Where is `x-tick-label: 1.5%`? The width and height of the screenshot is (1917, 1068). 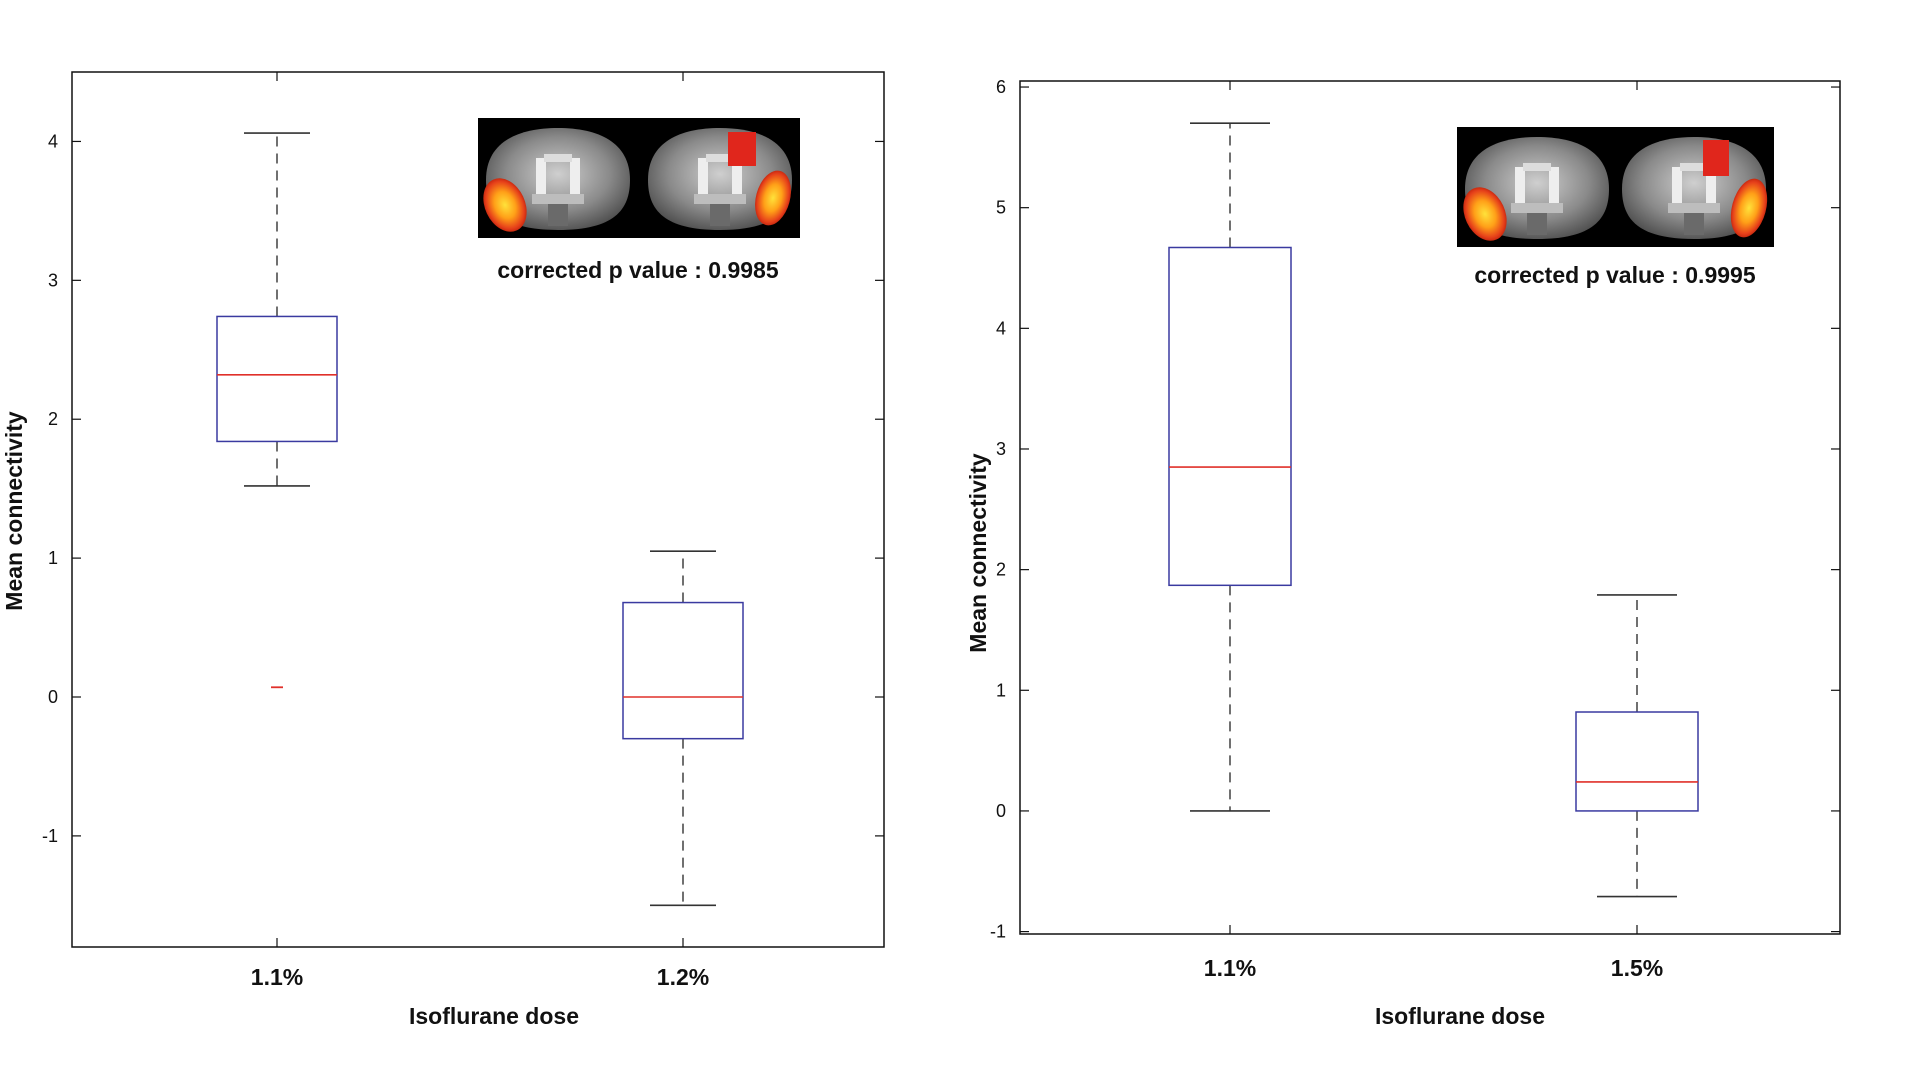 x-tick-label: 1.5% is located at coordinates (1637, 968).